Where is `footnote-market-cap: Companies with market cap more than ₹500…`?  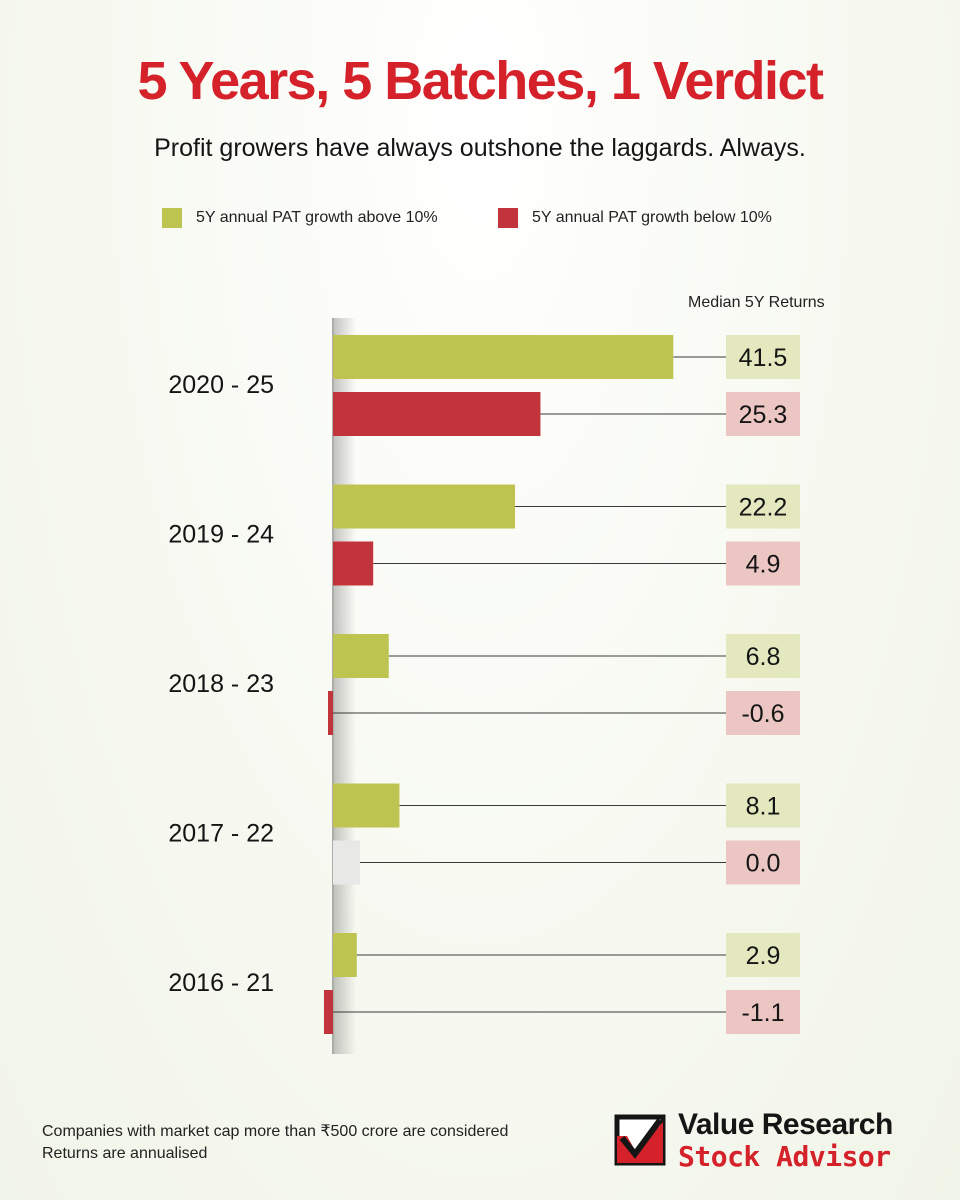 footnote-market-cap: Companies with market cap more than ₹500… is located at coordinates (275, 1131).